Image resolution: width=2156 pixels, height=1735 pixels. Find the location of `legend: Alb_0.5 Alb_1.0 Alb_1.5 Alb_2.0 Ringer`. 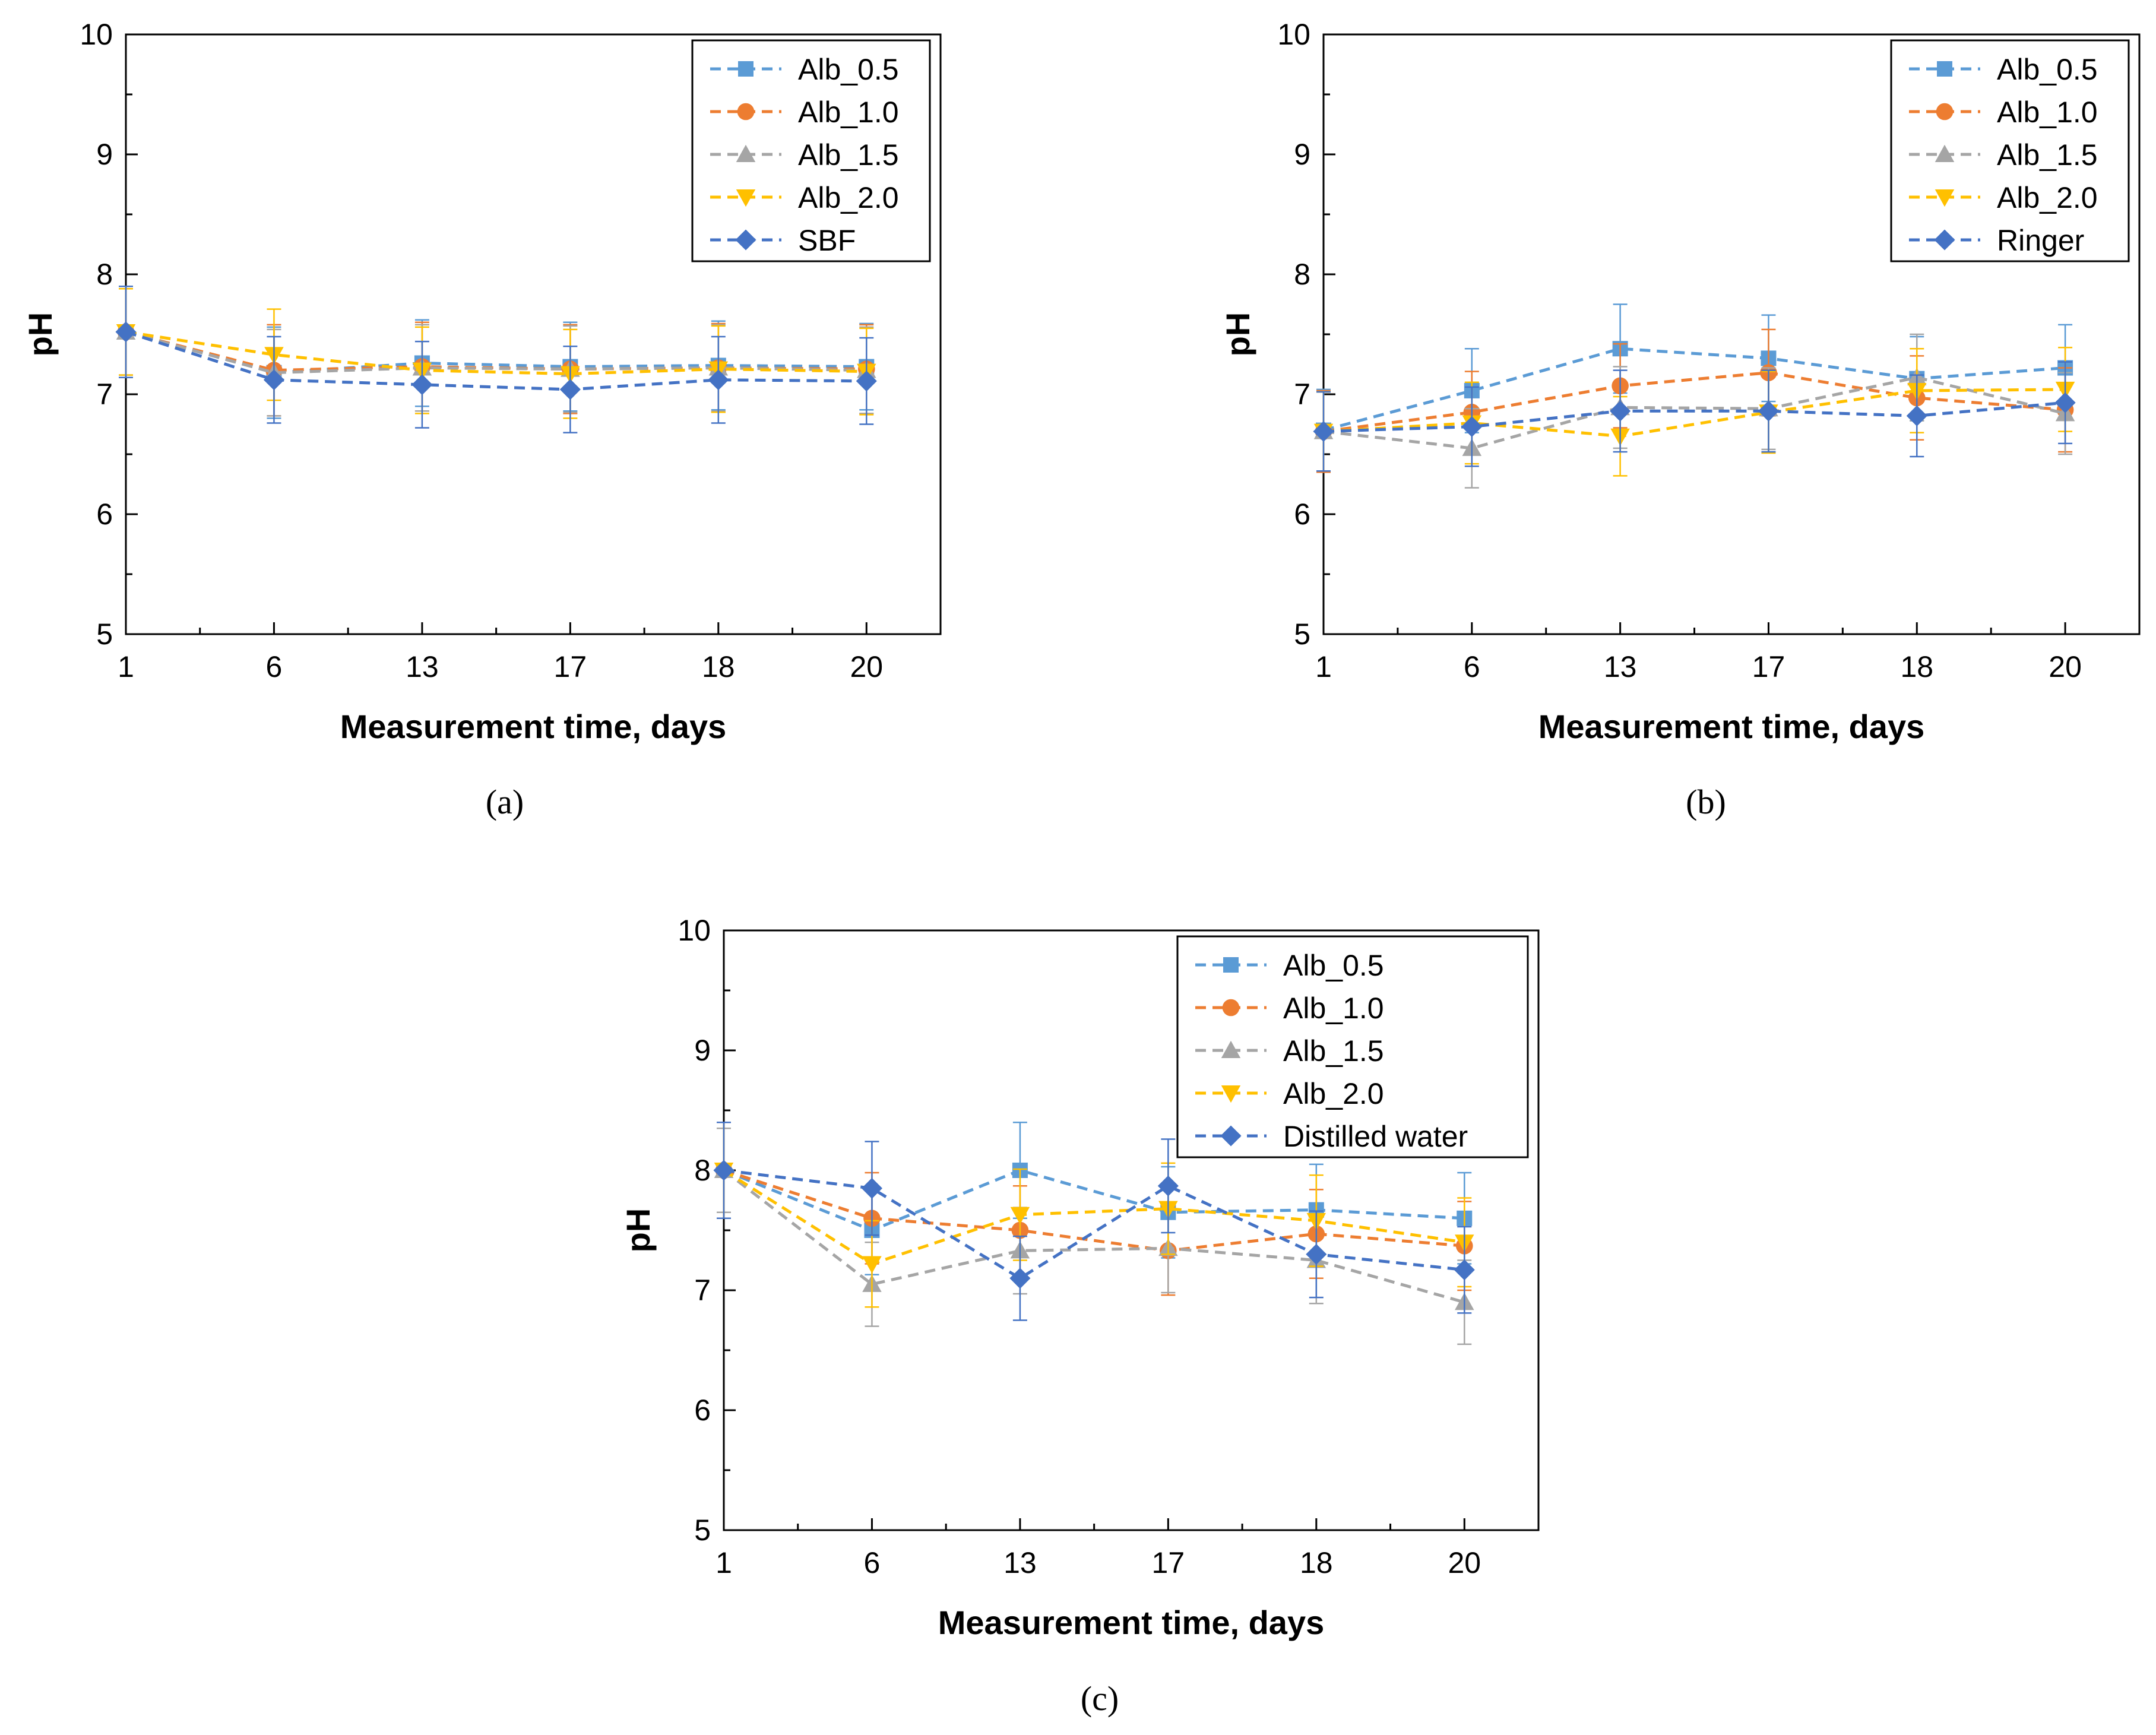

legend: Alb_0.5 Alb_1.0 Alb_1.5 Alb_2.0 Ringer is located at coordinates (2010, 150).